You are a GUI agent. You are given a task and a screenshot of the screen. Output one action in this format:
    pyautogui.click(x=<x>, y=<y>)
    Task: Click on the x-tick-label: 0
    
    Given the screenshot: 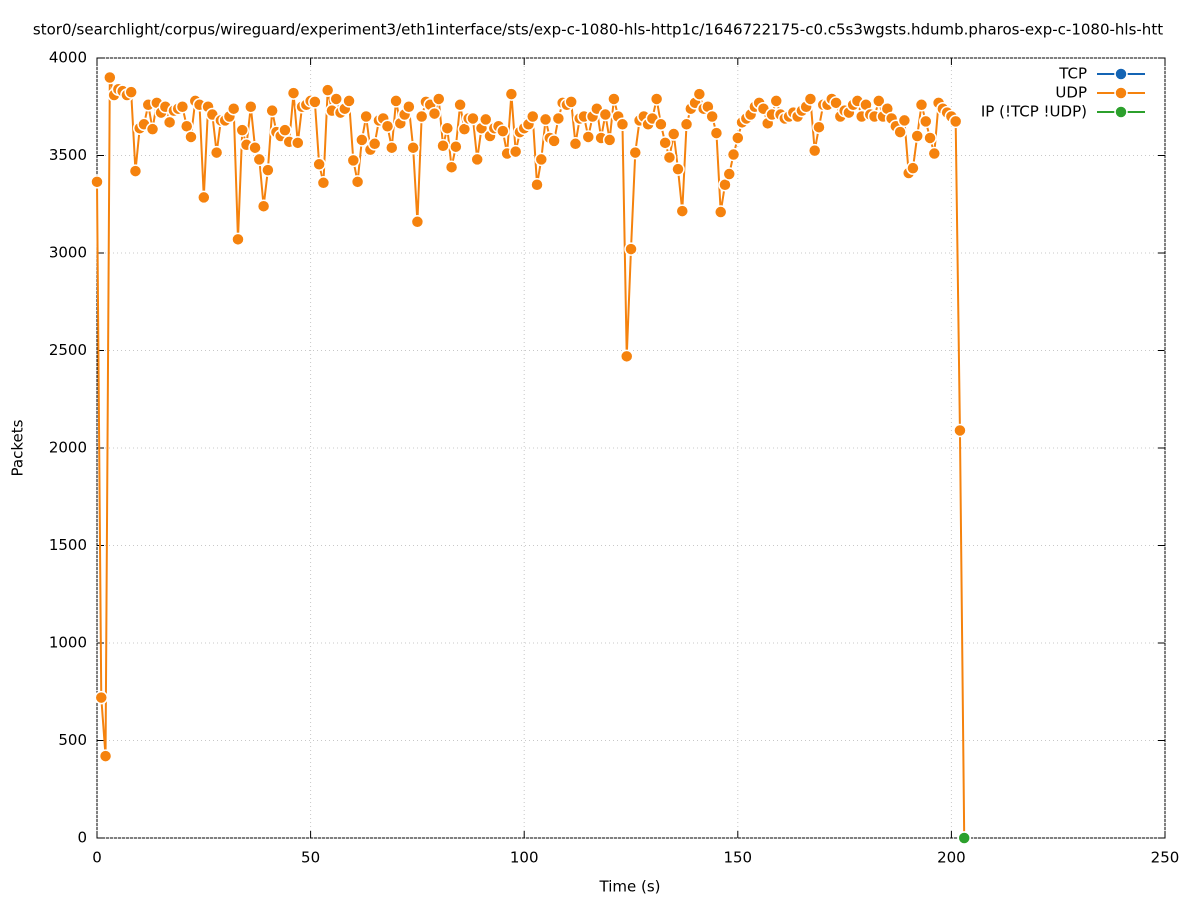 What is the action you would take?
    pyautogui.click(x=97, y=858)
    